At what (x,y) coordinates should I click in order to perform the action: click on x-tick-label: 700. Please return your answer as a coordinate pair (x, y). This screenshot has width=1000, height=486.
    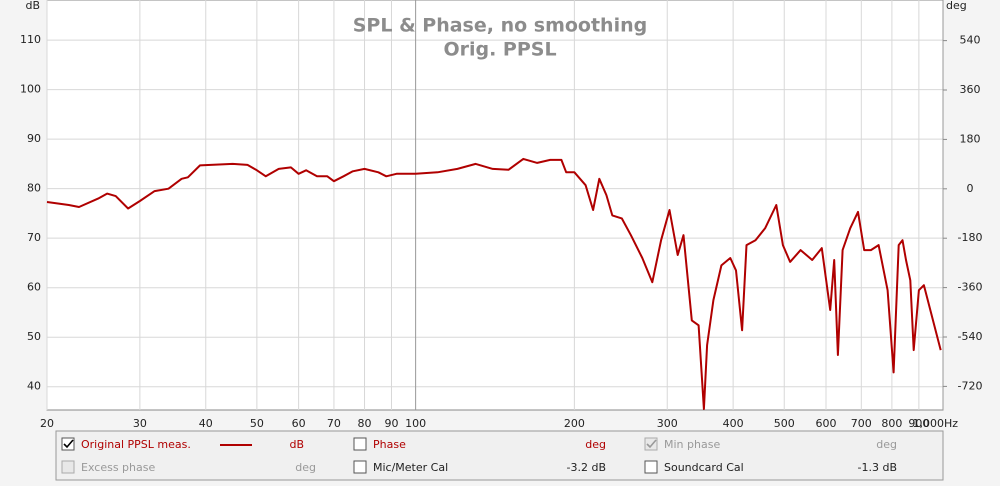
    Looking at the image, I should click on (861, 423).